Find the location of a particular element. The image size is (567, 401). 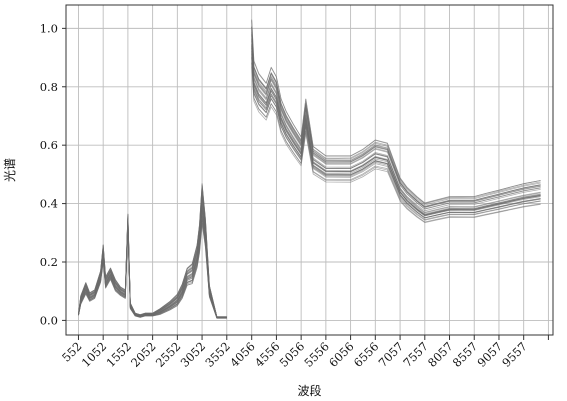

x-tick-label: 1552 is located at coordinates (118, 354).